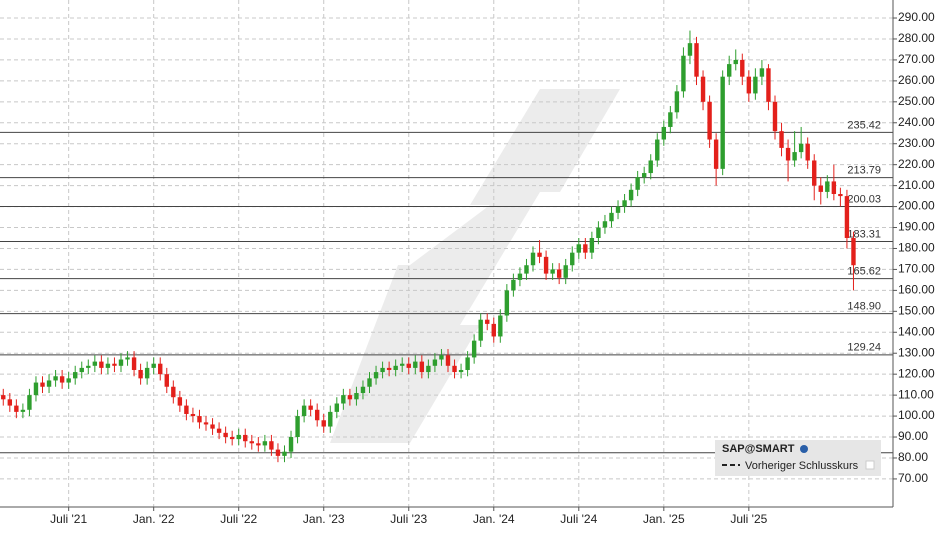  What do you see at coordinates (494, 519) in the screenshot?
I see `x-tick-label: Jan. '24` at bounding box center [494, 519].